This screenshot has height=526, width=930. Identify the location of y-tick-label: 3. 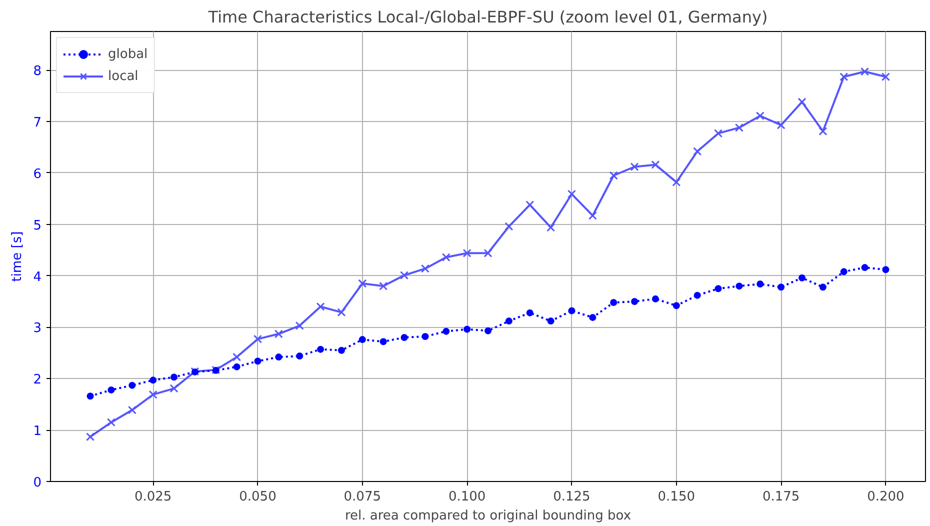
(37, 328).